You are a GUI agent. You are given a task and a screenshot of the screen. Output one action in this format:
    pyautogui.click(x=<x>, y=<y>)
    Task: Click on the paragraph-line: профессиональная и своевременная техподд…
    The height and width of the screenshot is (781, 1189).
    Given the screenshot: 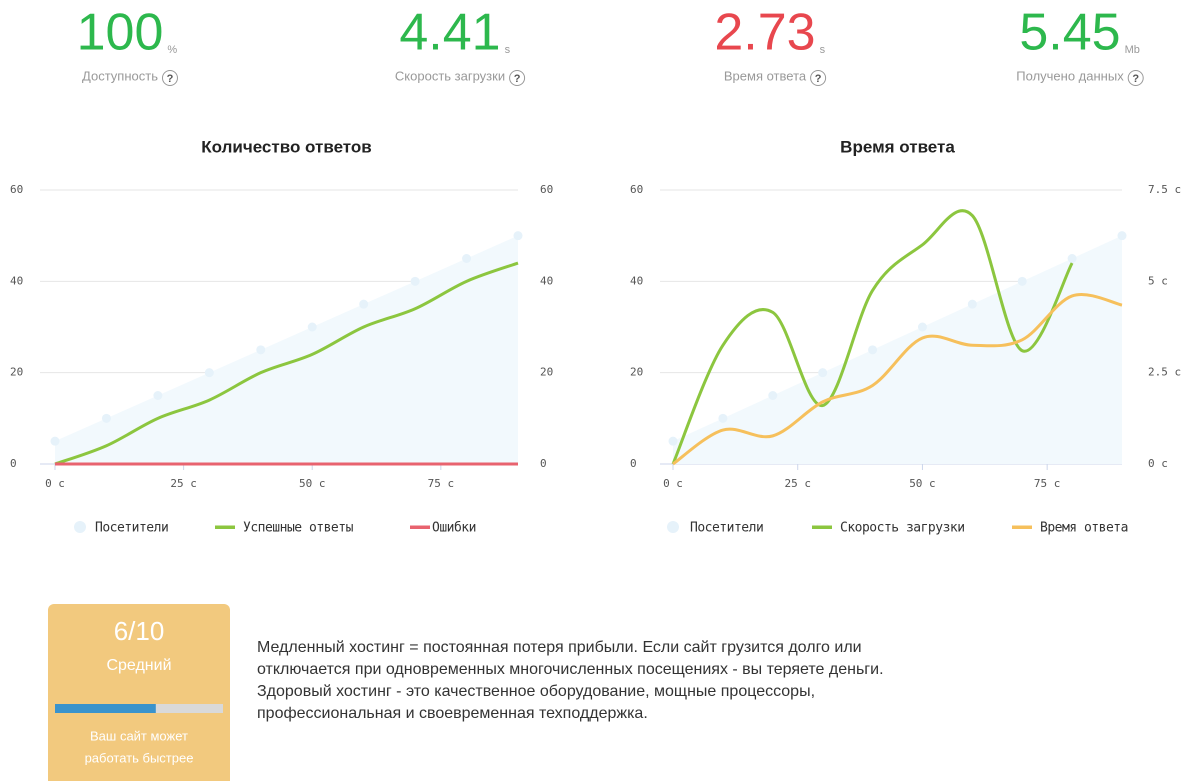 What is the action you would take?
    pyautogui.click(x=452, y=713)
    